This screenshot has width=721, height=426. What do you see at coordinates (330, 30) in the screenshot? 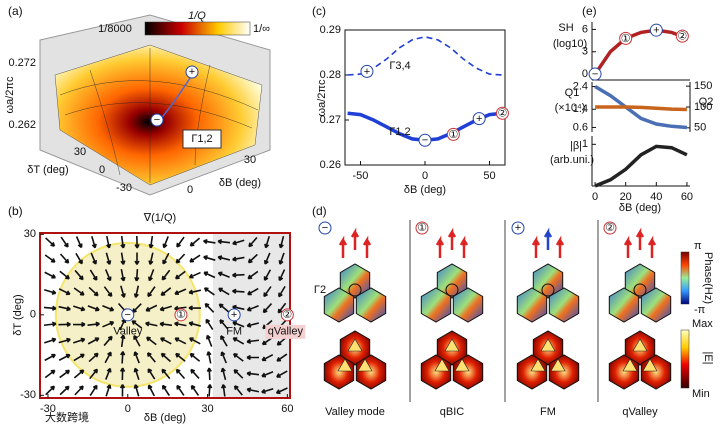
I see `y-tick-label: 0.29` at bounding box center [330, 30].